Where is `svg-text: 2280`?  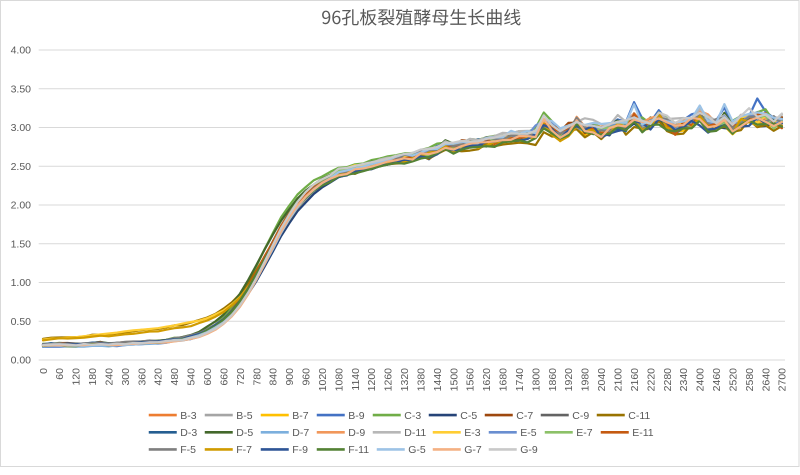
svg-text: 2280 is located at coordinates (668, 380).